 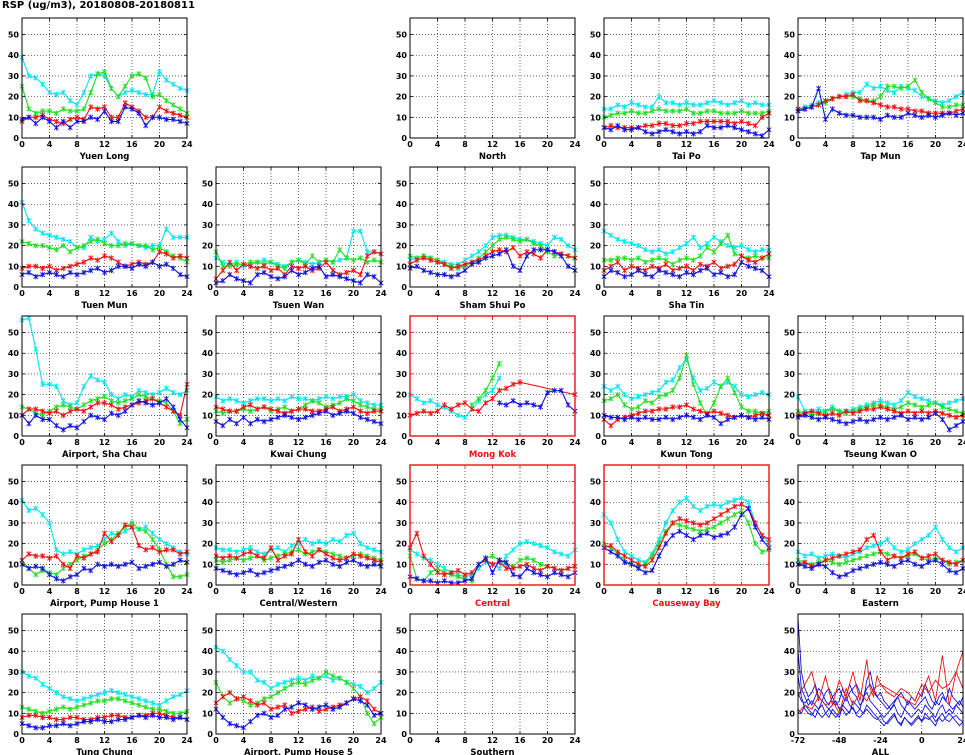 I want to click on station-title: Kwun Tong, so click(x=686, y=455).